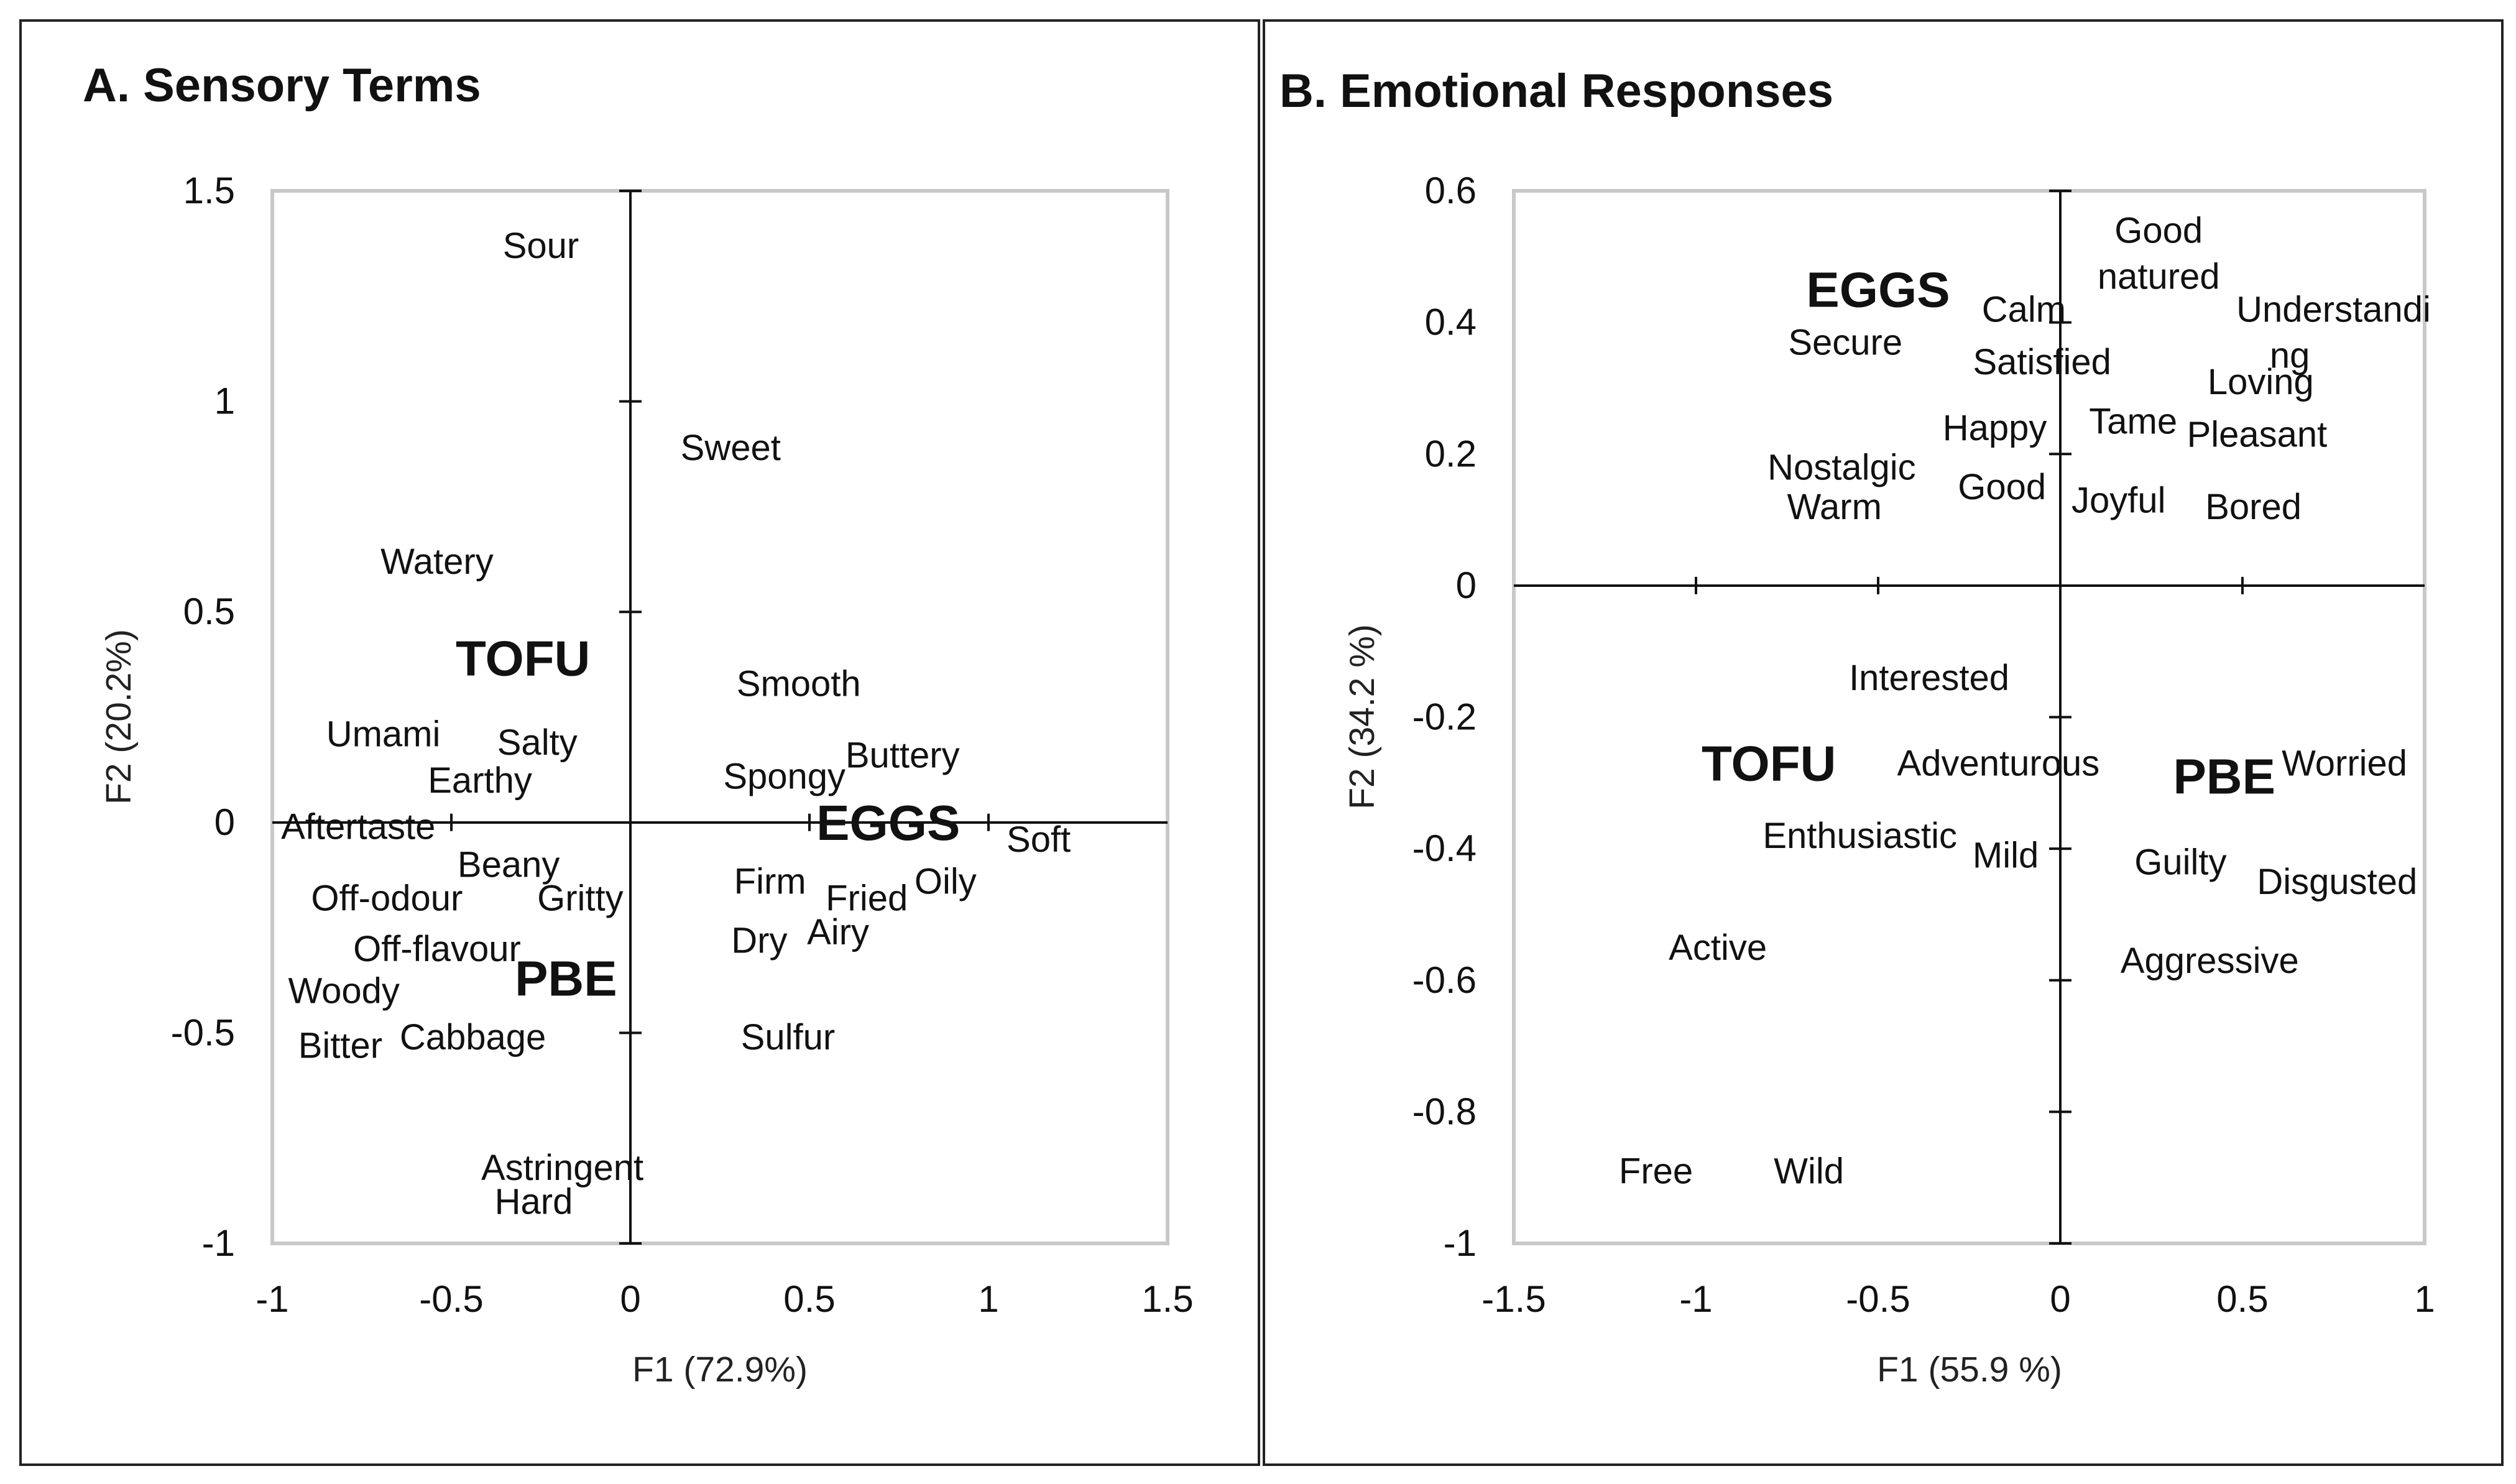 Image resolution: width=2516 pixels, height=1484 pixels. Describe the element at coordinates (1718, 948) in the screenshot. I see `panel-b-point-label: Active` at that location.